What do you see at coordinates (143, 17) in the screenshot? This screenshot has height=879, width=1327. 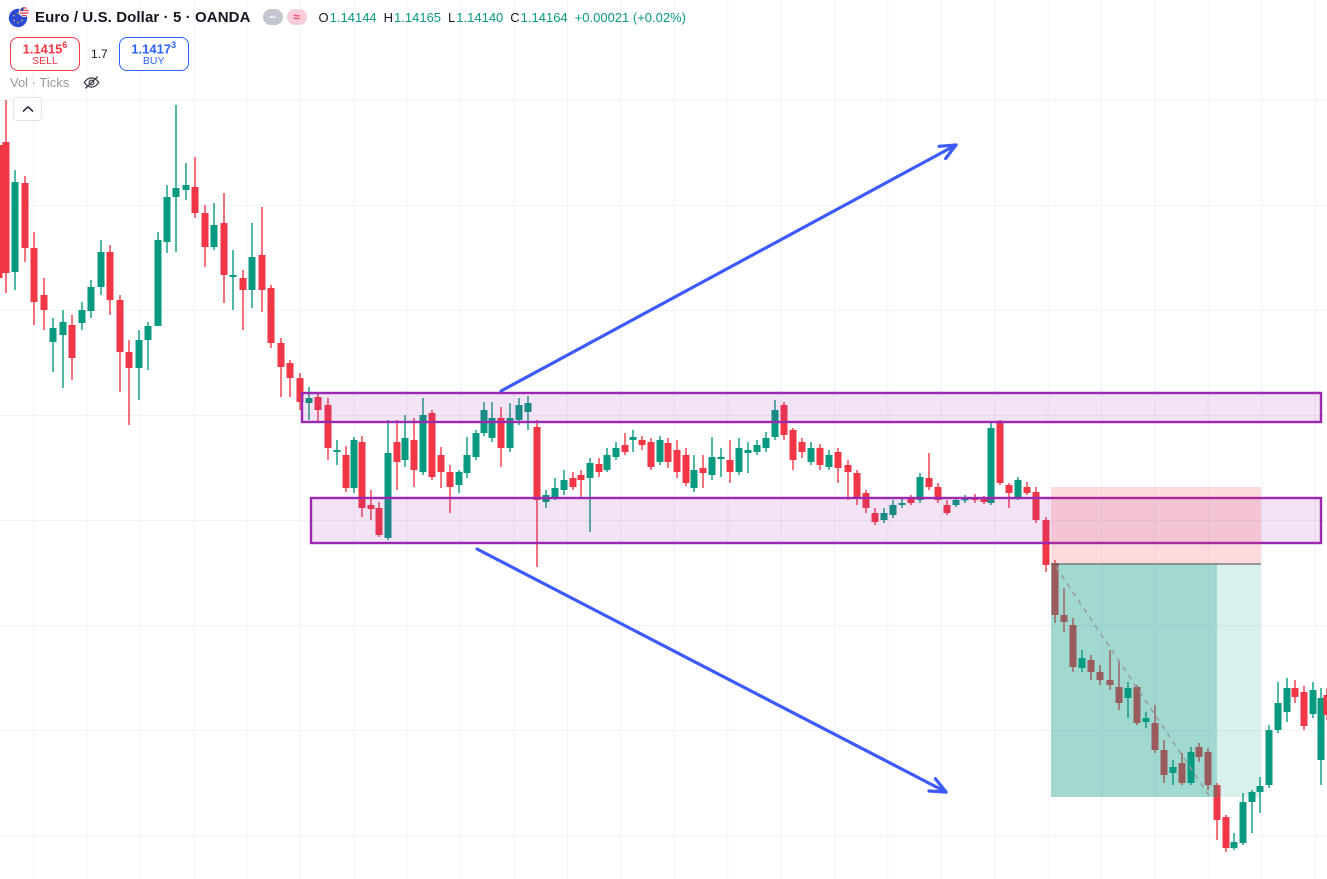 I see `symbol-title: Euro / U.S. Dollar · 5 · OANDA` at bounding box center [143, 17].